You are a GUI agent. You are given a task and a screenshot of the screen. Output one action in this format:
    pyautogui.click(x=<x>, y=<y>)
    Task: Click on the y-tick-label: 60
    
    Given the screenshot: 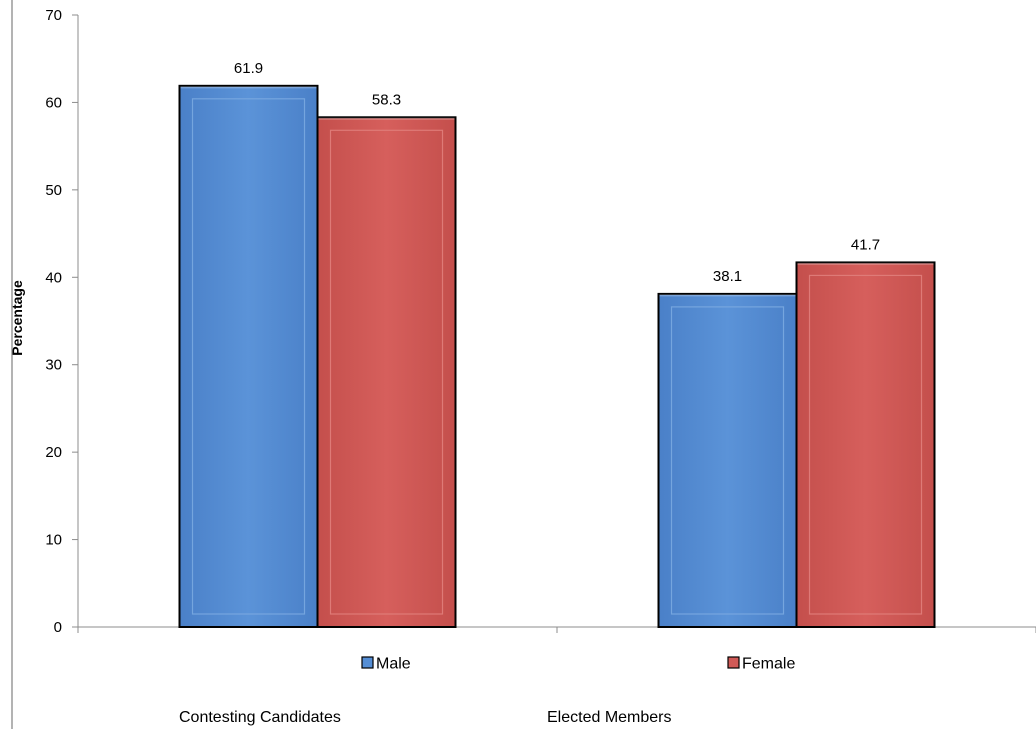 What is the action you would take?
    pyautogui.click(x=53, y=102)
    